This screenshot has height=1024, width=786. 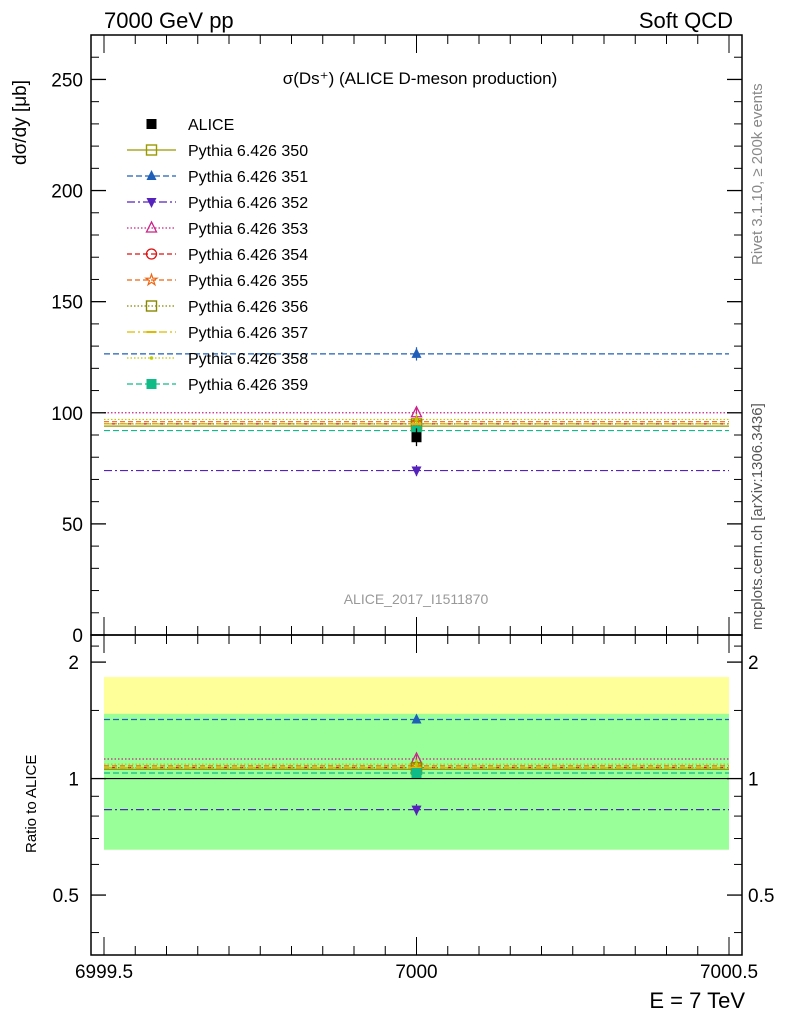 What do you see at coordinates (416, 437) in the screenshot?
I see `data-marker` at bounding box center [416, 437].